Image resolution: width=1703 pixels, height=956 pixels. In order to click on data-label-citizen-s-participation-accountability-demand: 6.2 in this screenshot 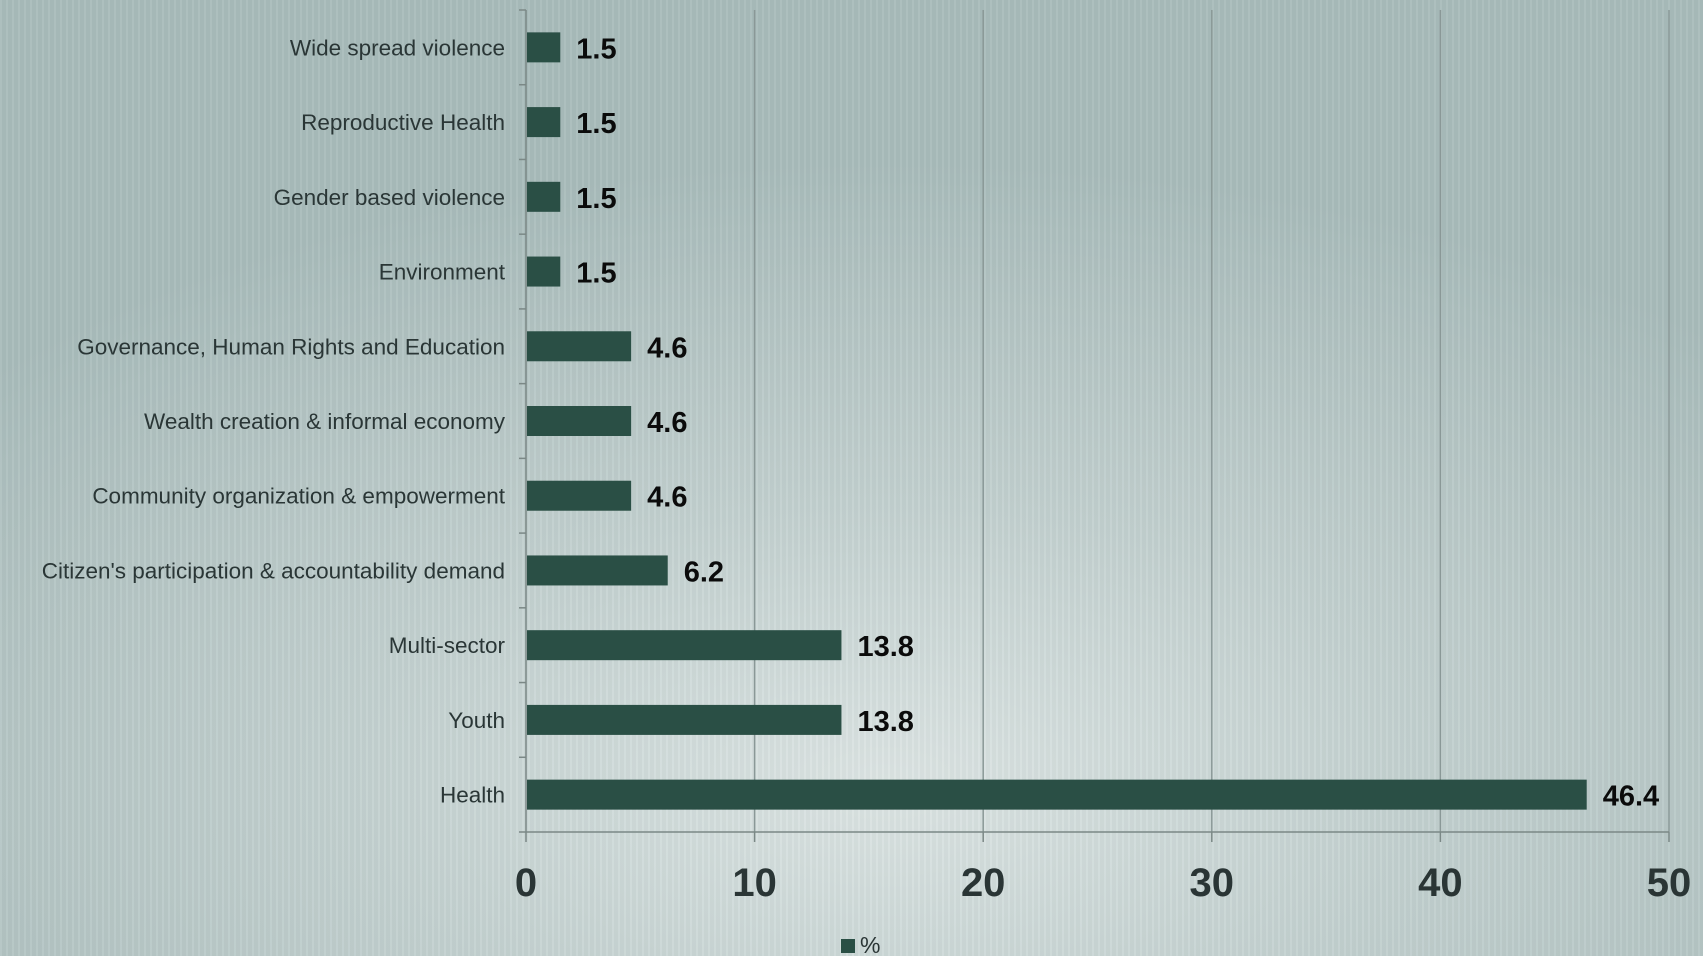, I will do `click(704, 572)`.